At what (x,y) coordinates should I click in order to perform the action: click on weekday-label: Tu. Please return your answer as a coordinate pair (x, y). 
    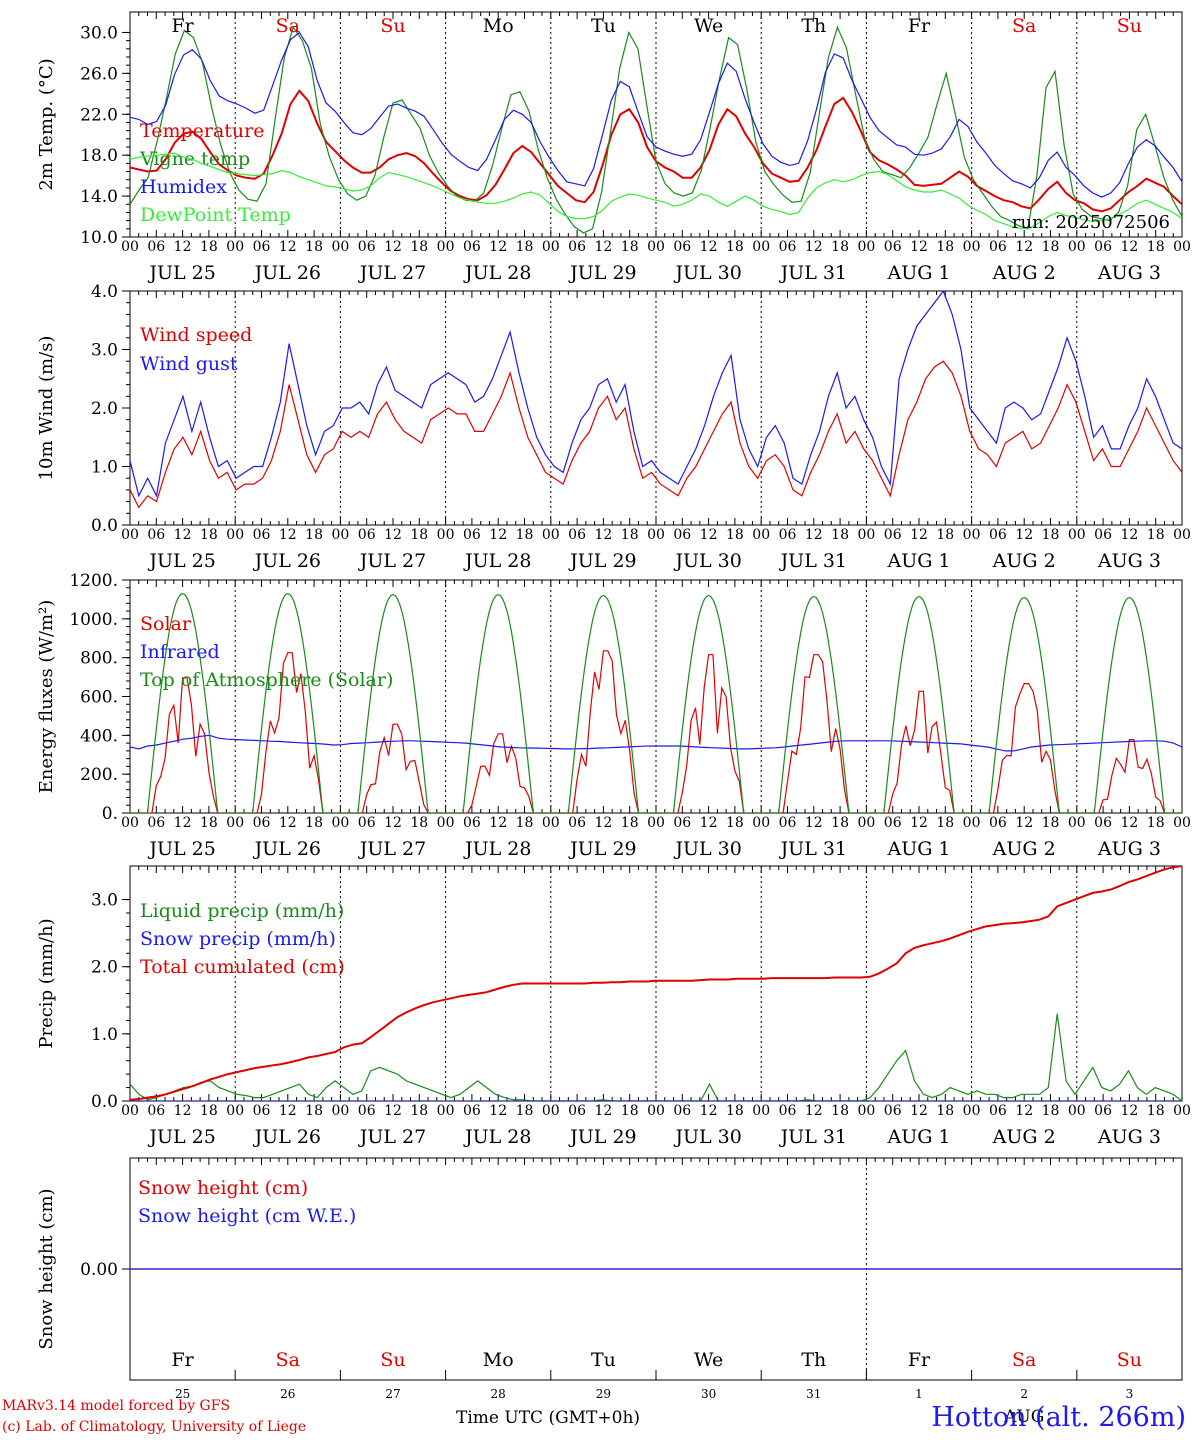
    Looking at the image, I should click on (603, 26).